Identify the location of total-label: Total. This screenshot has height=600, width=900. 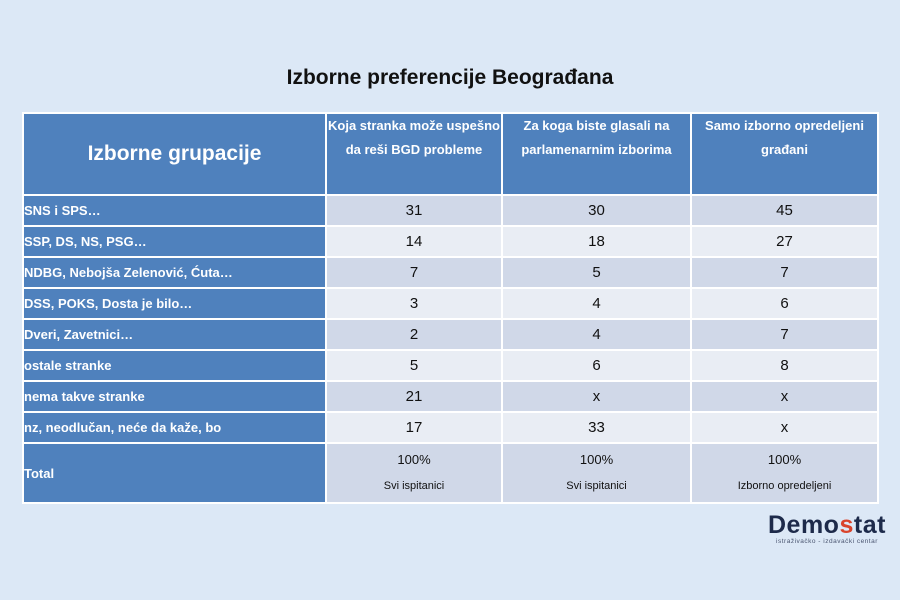
(174, 473).